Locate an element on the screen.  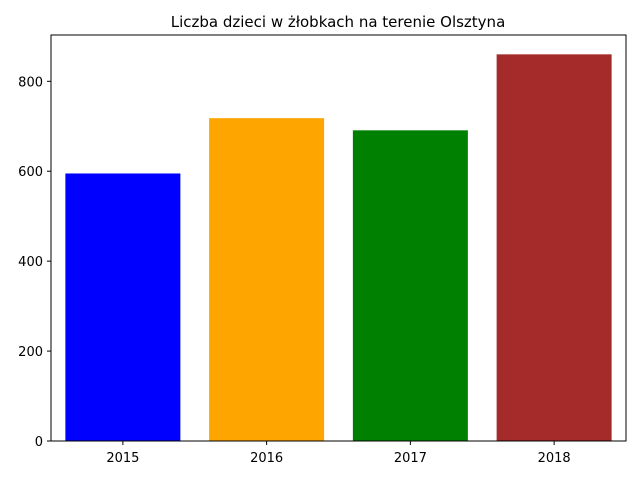
bar-2016 is located at coordinates (267, 280).